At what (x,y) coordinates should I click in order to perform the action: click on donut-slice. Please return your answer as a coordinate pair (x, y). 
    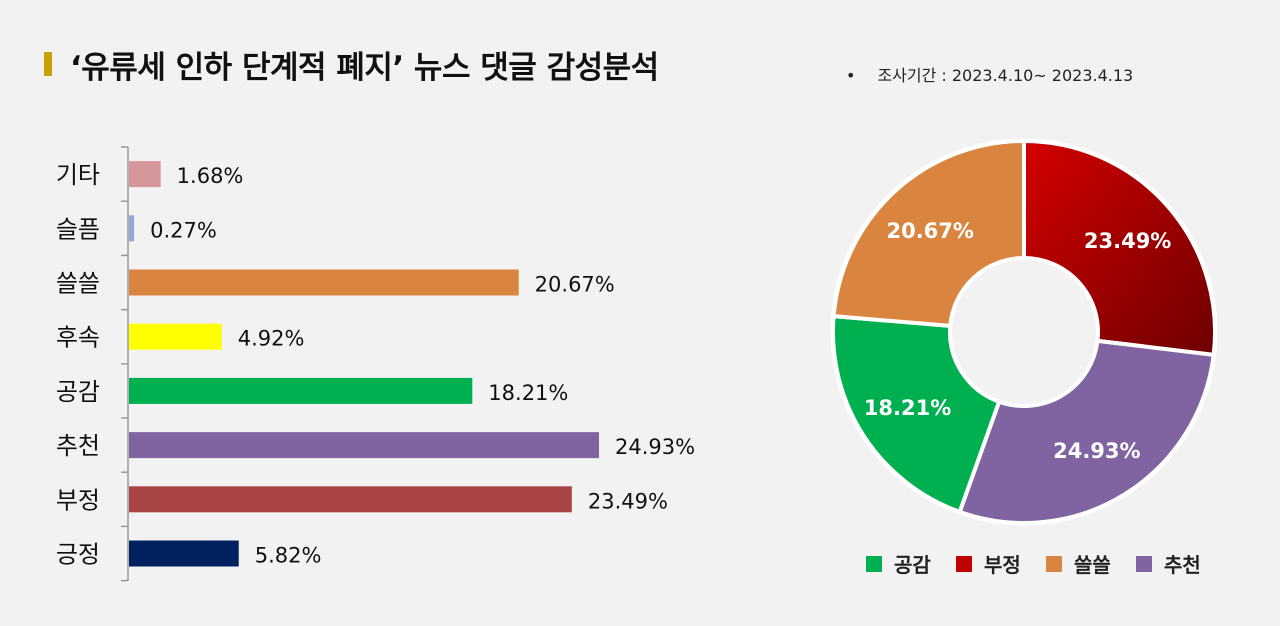
    Looking at the image, I should click on (1086, 431).